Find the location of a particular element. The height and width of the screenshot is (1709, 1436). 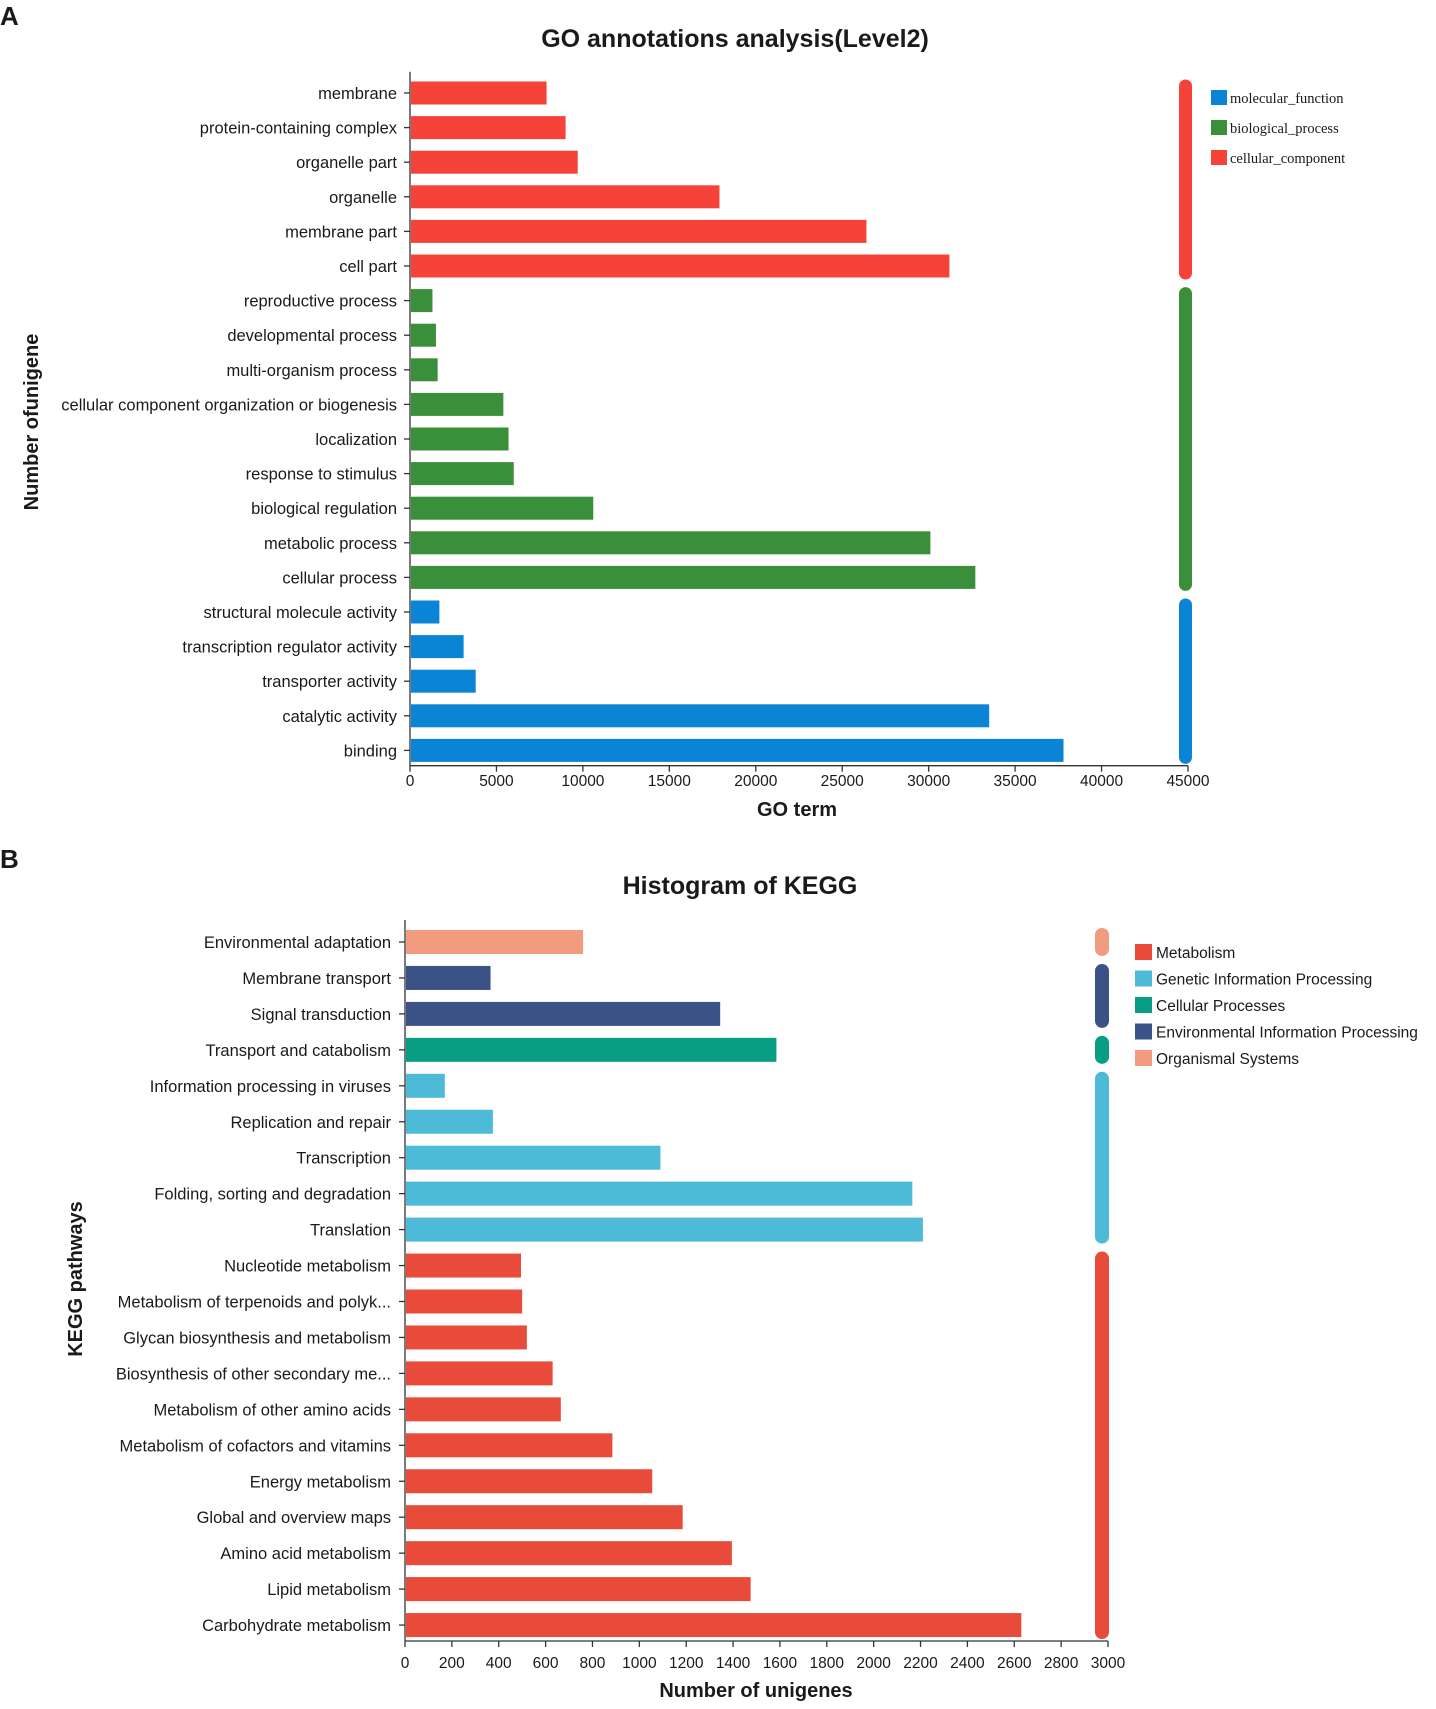

kegg-x-tick-label: 3000 is located at coordinates (1108, 1663).